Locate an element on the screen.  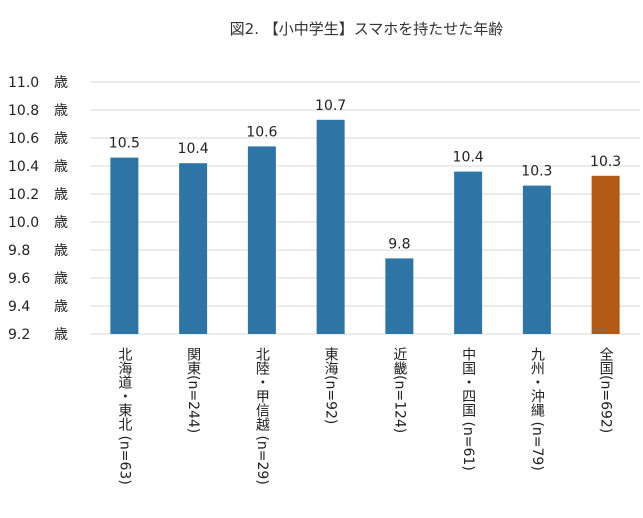
y-tick-label: 9.6 歳 is located at coordinates (38, 279).